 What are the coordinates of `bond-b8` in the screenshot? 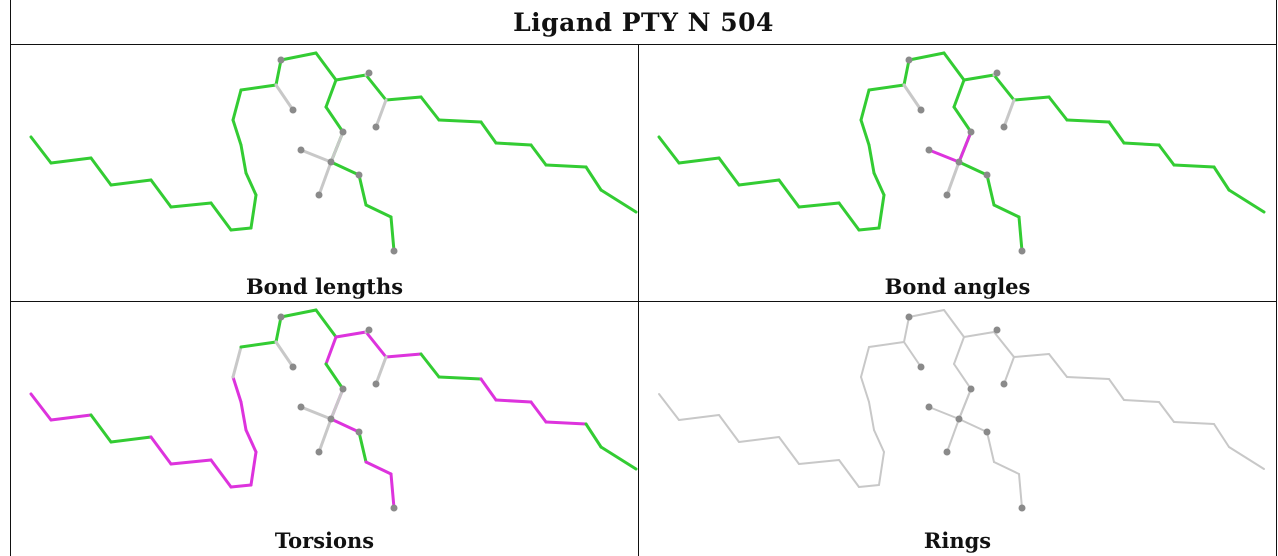 It's located at (1166, 412).